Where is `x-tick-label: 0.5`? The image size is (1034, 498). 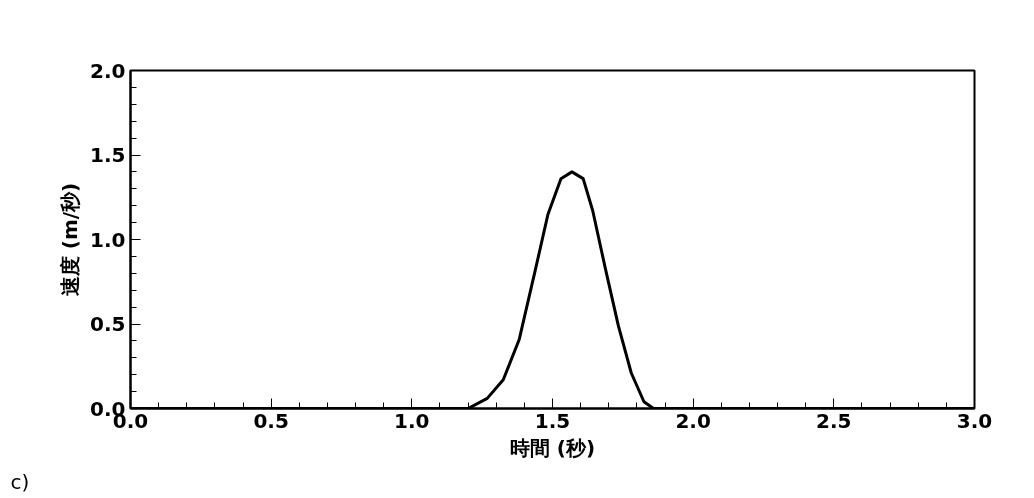 x-tick-label: 0.5 is located at coordinates (271, 420).